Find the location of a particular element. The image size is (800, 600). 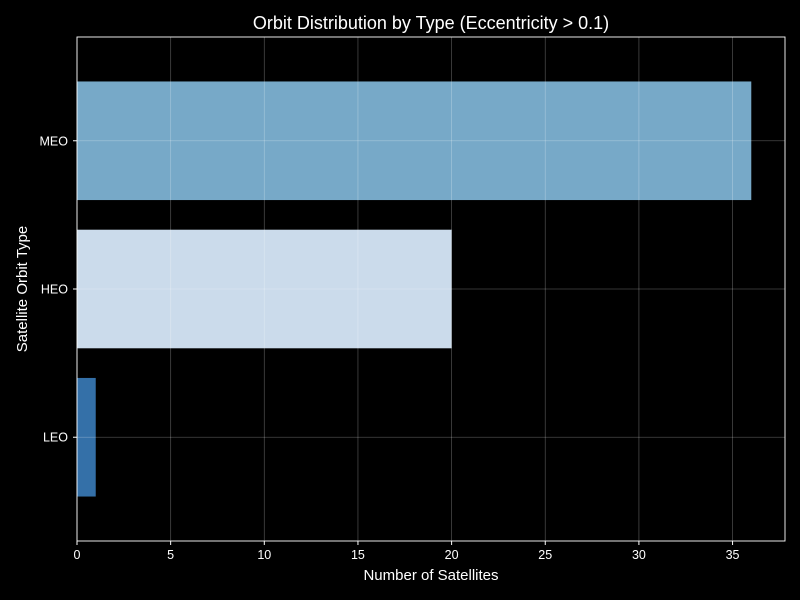

x-tick-label: 0 is located at coordinates (77, 555).